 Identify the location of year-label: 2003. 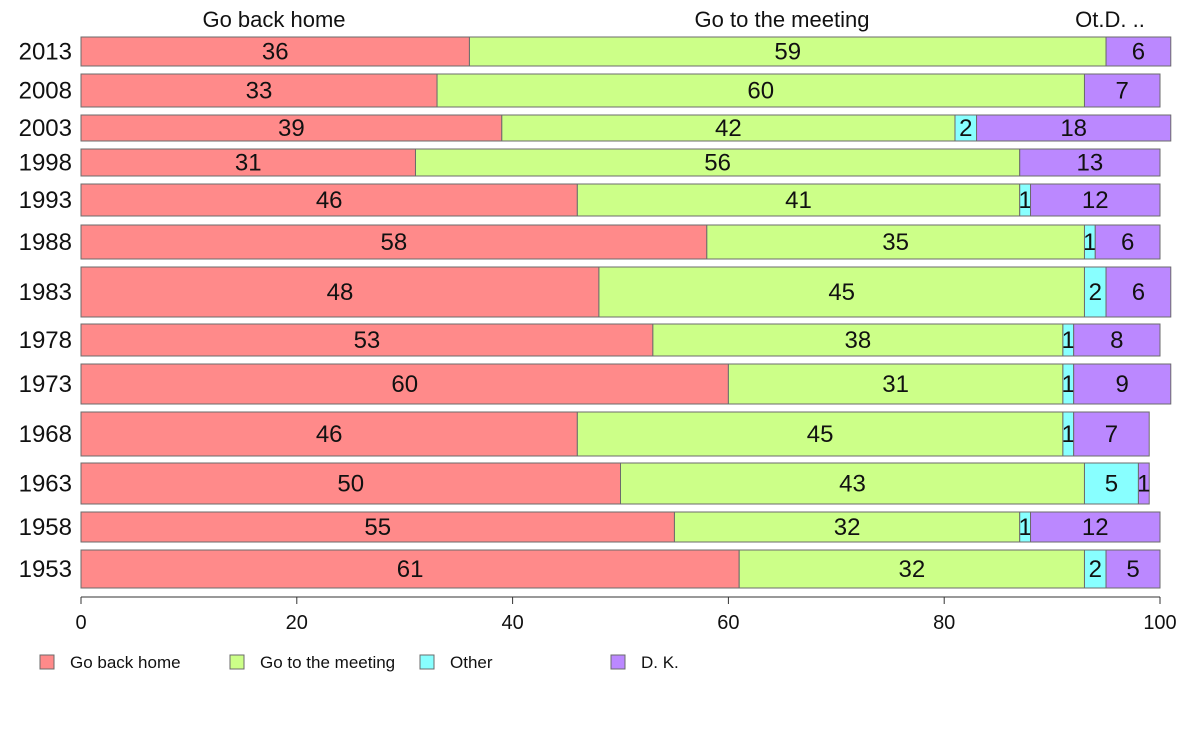
(45, 128).